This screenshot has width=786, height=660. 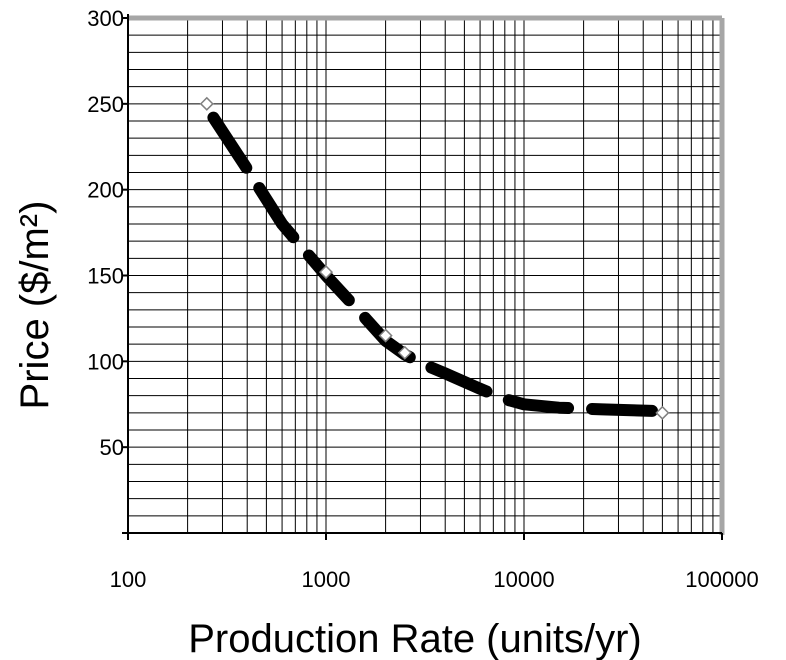 What do you see at coordinates (128, 579) in the screenshot?
I see `x-tick-label: 100` at bounding box center [128, 579].